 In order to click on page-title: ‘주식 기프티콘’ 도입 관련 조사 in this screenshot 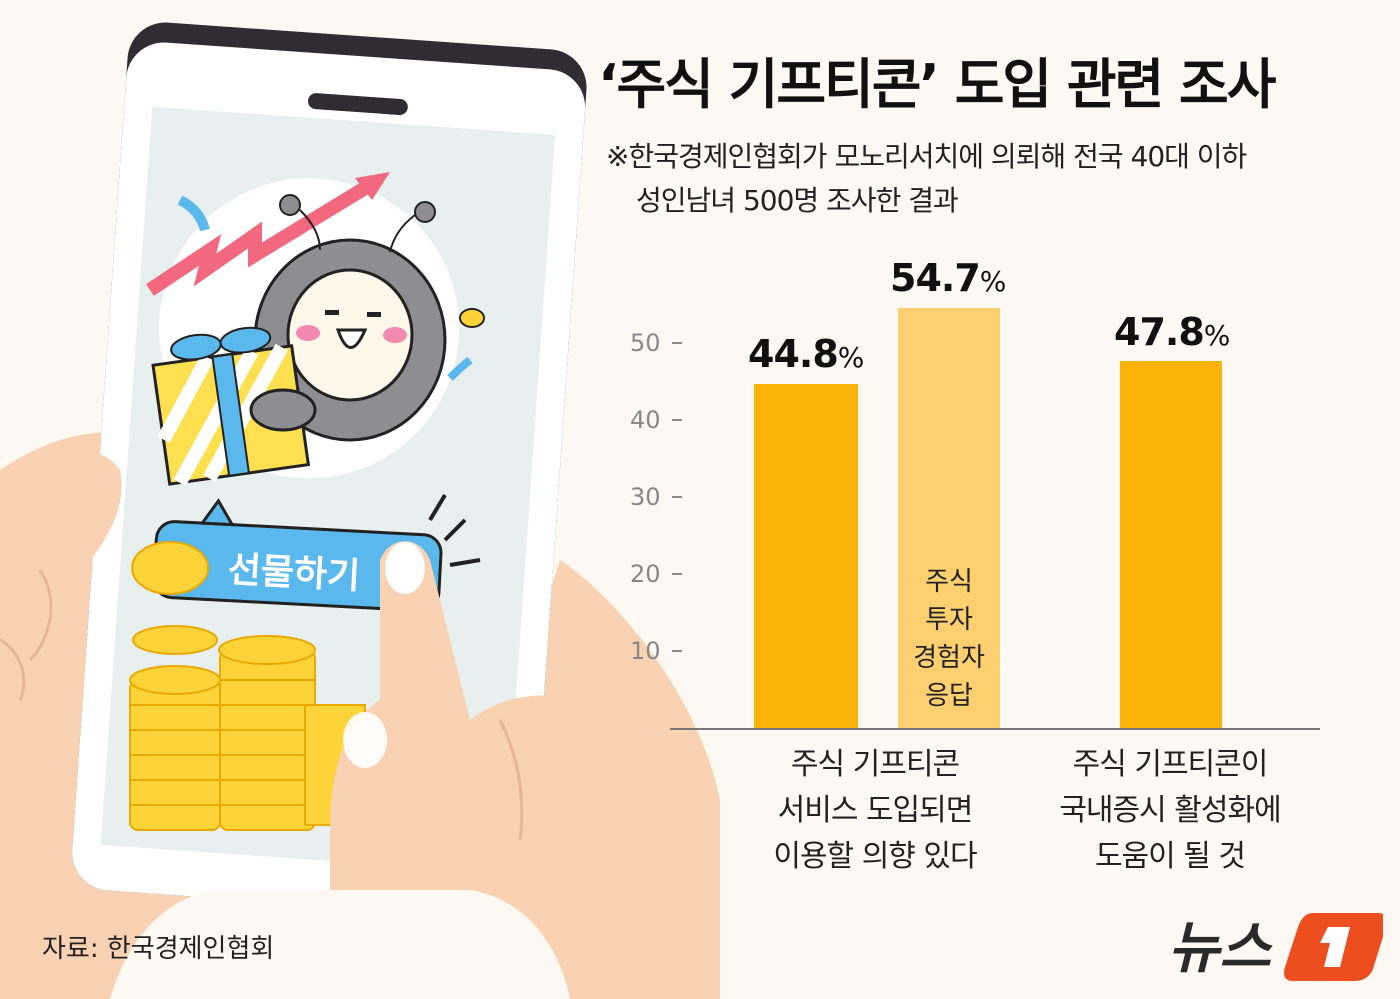, I will do `click(937, 84)`.